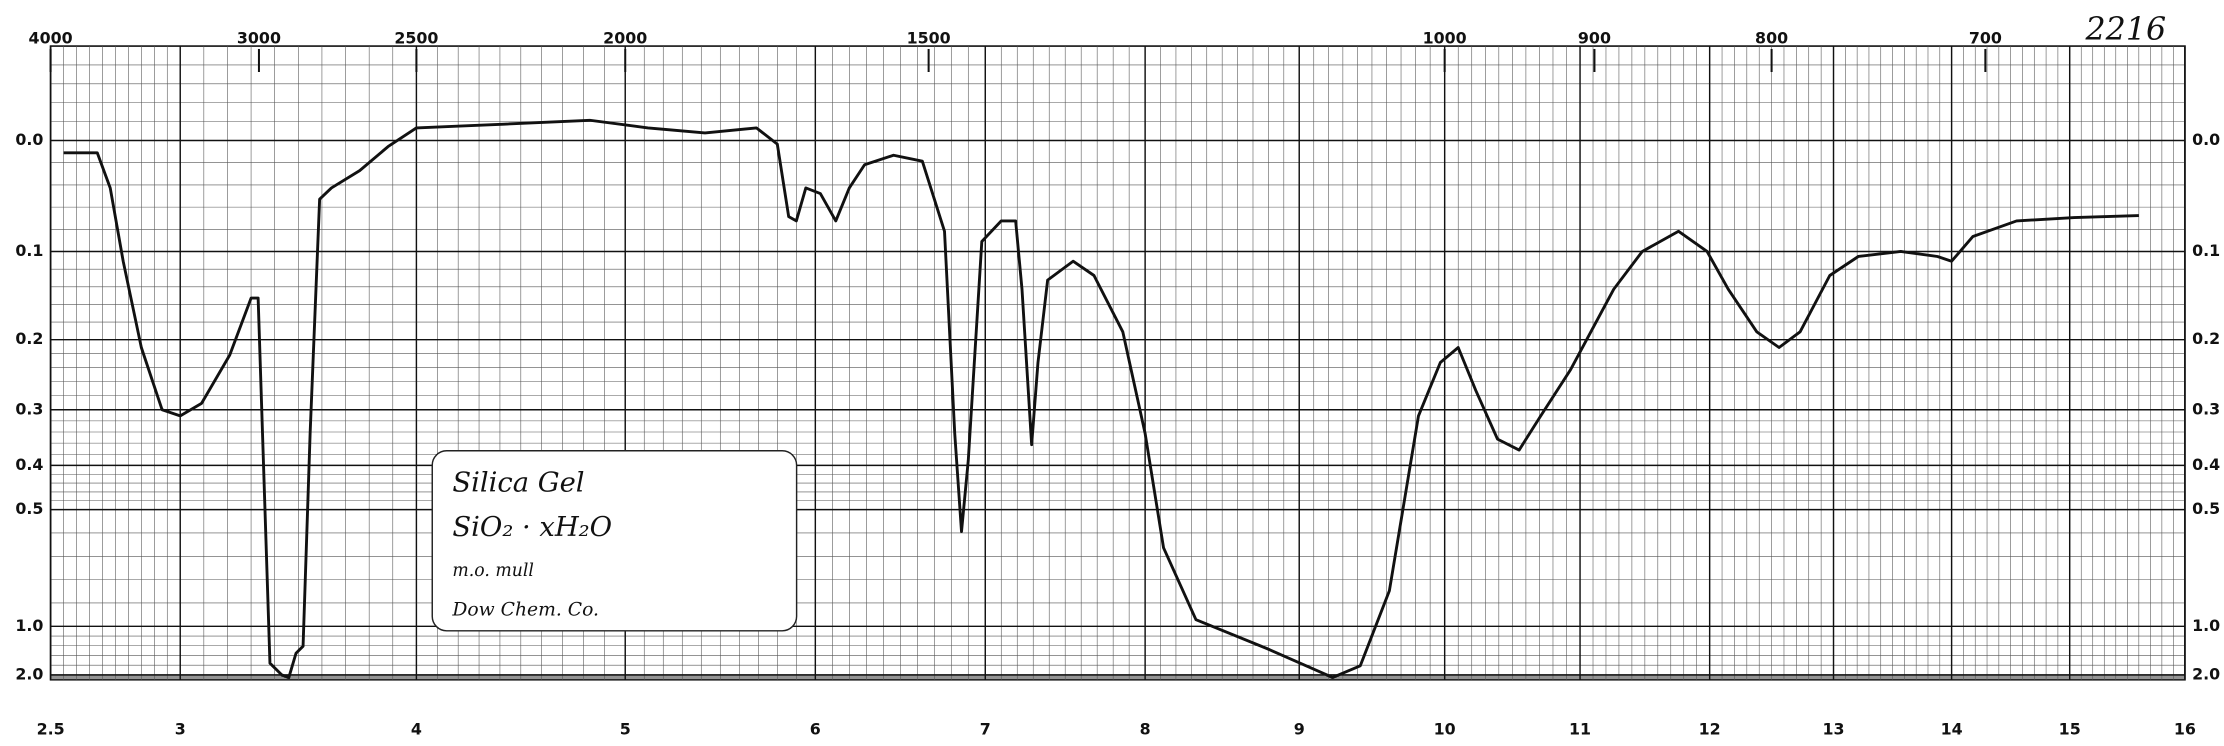  I want to click on y-tick-label-right: 1.0, so click(2206, 625).